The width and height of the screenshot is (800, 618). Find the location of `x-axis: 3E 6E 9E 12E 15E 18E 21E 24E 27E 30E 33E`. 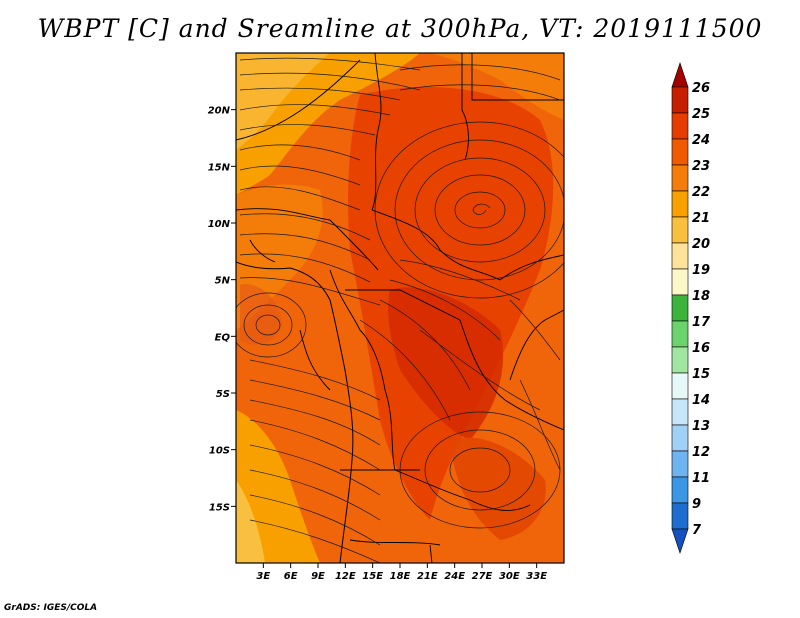

x-axis: 3E 6E 9E 12E 15E 18E 21E 24E 27E 30E 33E is located at coordinates (401, 572).